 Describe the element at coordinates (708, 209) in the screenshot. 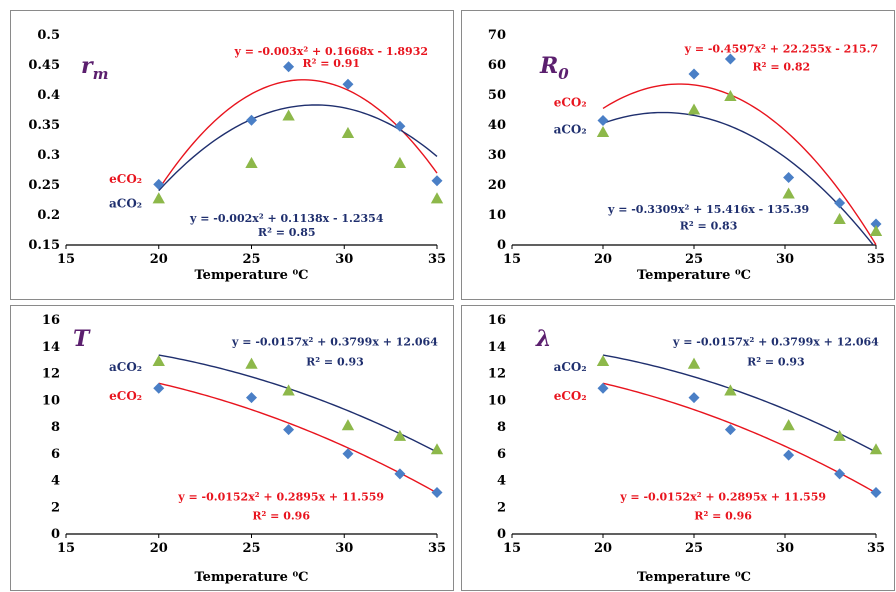

I see `fit-equation: y = -0.3309x² + 15.416x - 135.39` at that location.